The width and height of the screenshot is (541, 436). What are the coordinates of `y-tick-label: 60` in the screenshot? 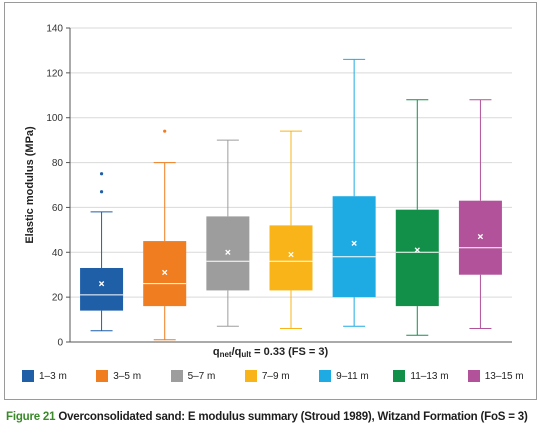 It's located at (58, 208).